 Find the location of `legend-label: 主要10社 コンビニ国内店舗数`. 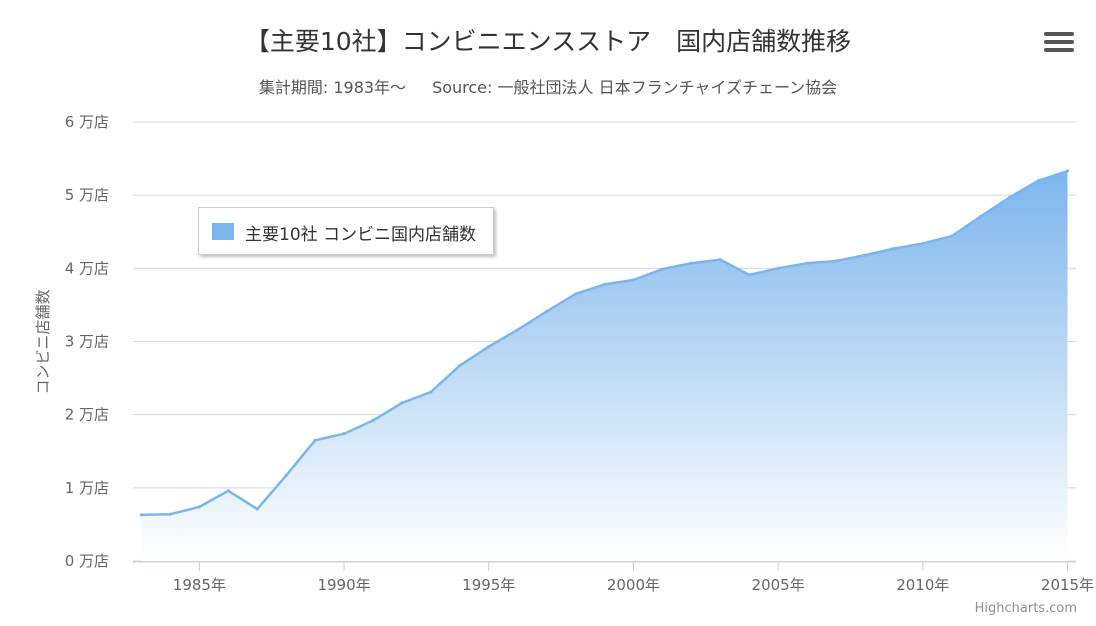

legend-label: 主要10社 コンビニ国内店舗数 is located at coordinates (361, 235).